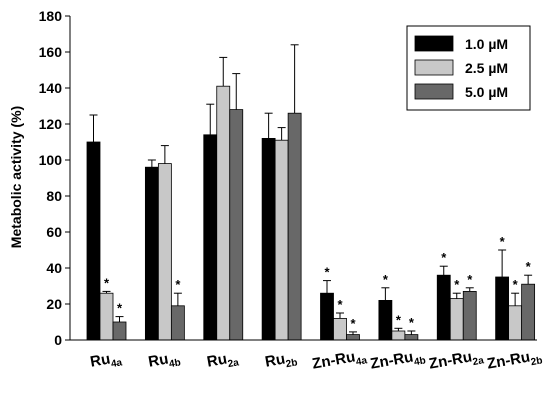 Image resolution: width=550 pixels, height=410 pixels. Describe the element at coordinates (457, 360) in the screenshot. I see `x-tick-label: Zn-Ru2a` at that location.